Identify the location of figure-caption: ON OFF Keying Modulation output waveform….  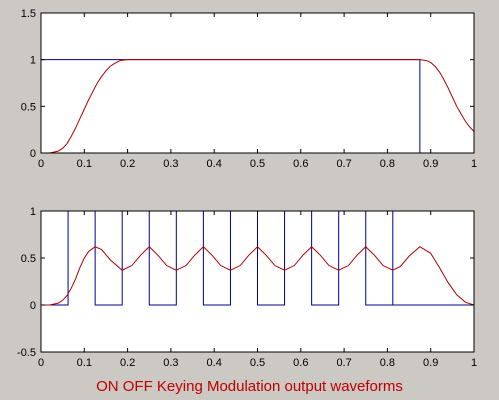
(249, 386).